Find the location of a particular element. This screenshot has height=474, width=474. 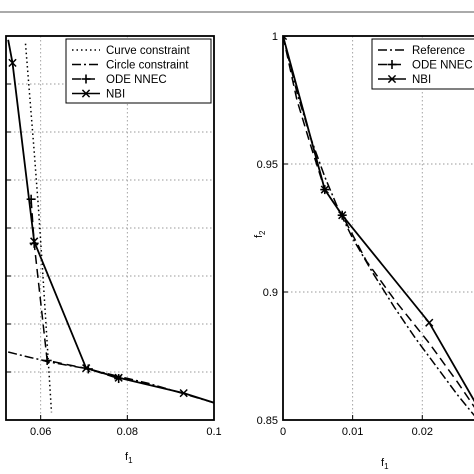

right-legend-label: ODE NNEC is located at coordinates (442, 66).